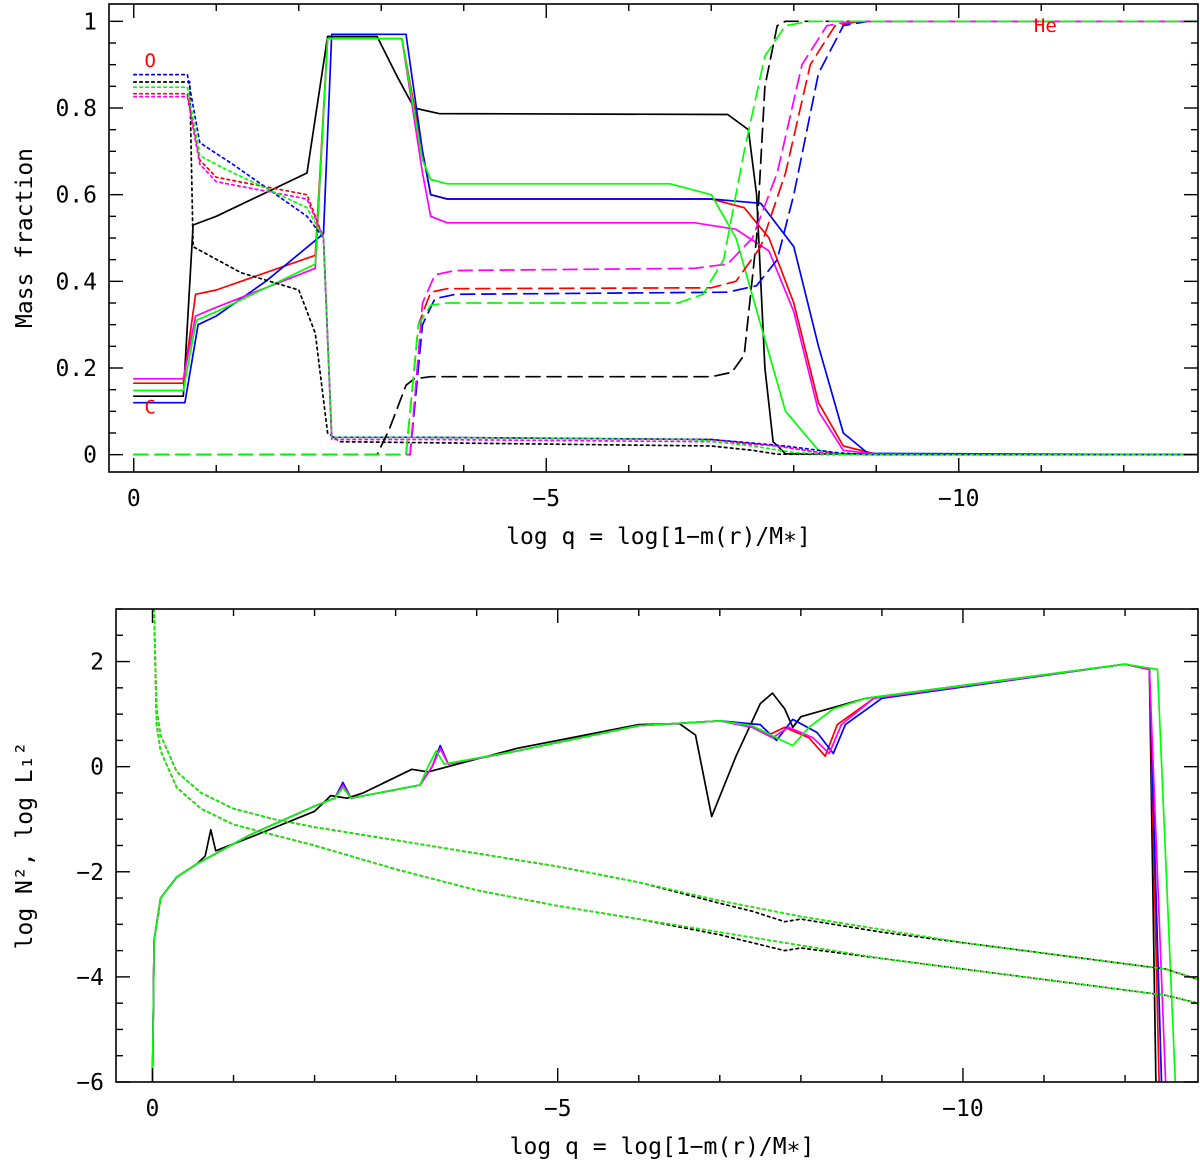 The image size is (1200, 1161). Describe the element at coordinates (134, 499) in the screenshot. I see `top-x-tick-label: 0` at that location.